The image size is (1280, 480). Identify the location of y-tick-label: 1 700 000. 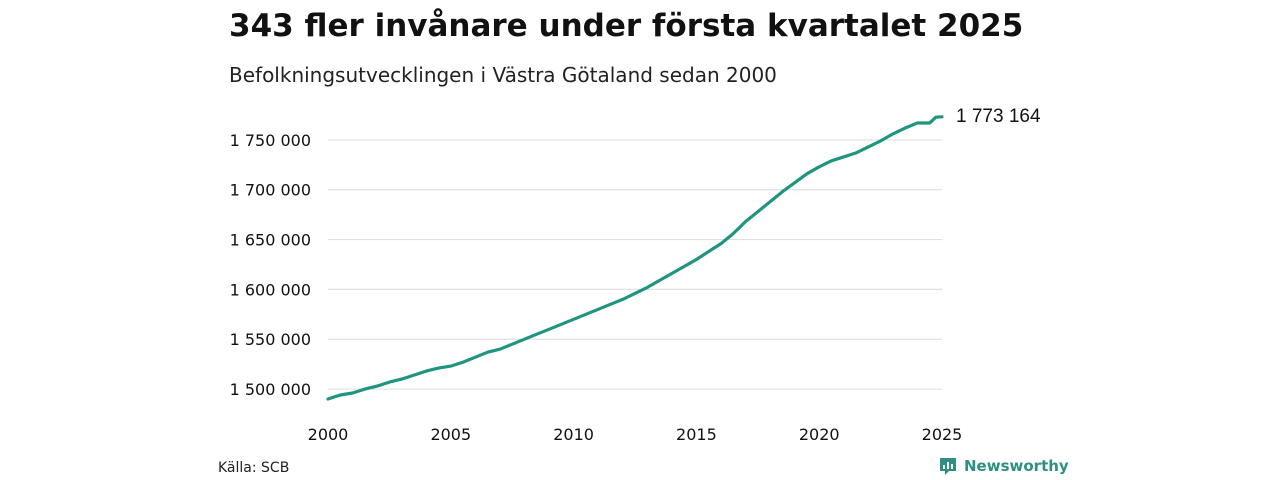
(270, 190).